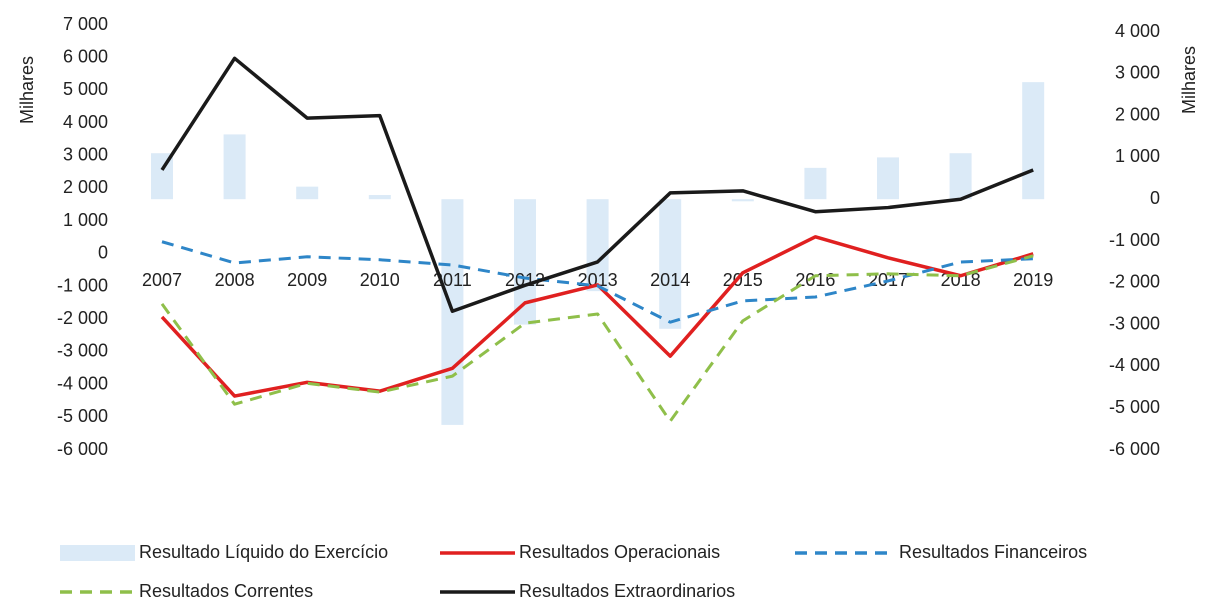  I want to click on y2-tick-label: -5 000, so click(1134, 407).